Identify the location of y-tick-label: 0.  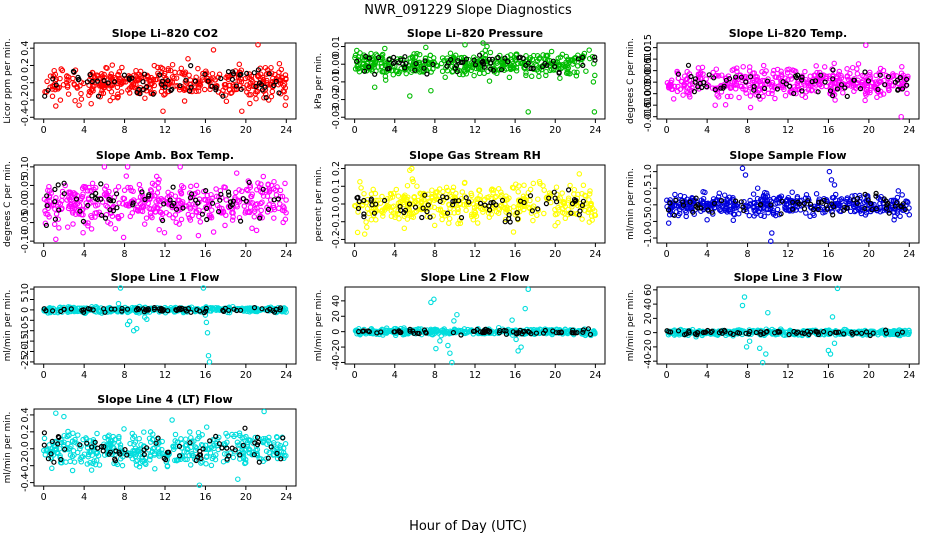
(336, 332).